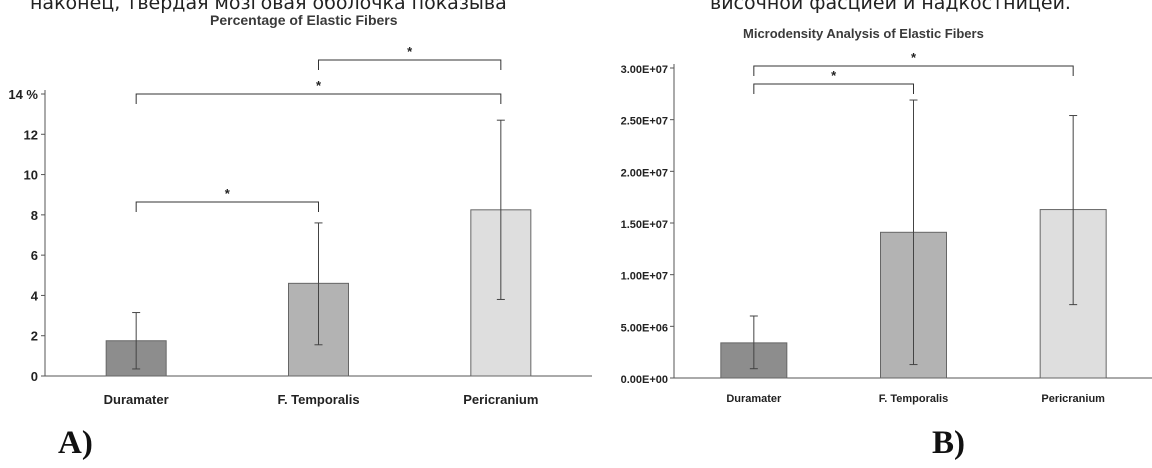  I want to click on y-tick-label: 1.50E+07, so click(644, 225).